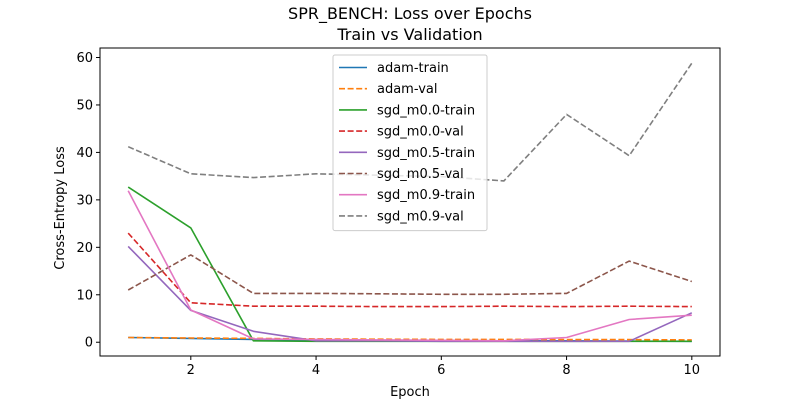 This screenshot has width=800, height=400. What do you see at coordinates (407, 89) in the screenshot?
I see `legend-label-adam-val: adam-val` at bounding box center [407, 89].